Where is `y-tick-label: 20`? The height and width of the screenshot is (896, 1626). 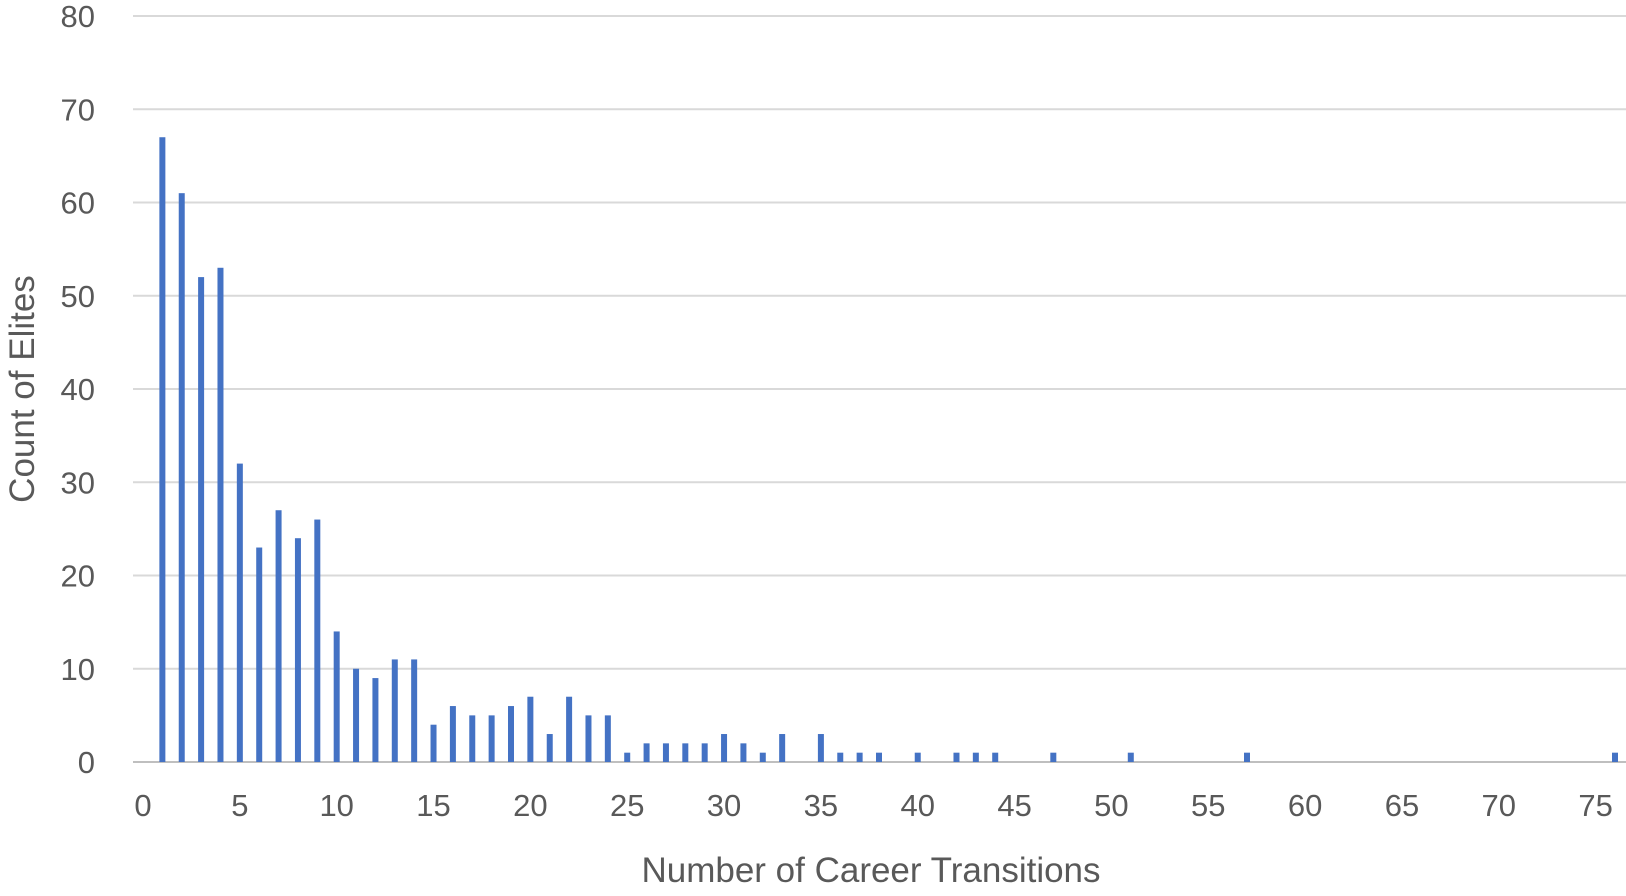 y-tick-label: 20 is located at coordinates (78, 576).